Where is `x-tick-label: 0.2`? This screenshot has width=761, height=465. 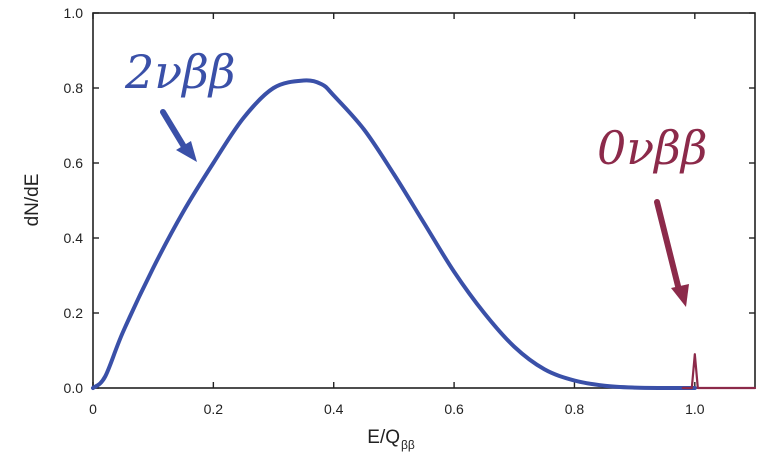 x-tick-label: 0.2 is located at coordinates (214, 409).